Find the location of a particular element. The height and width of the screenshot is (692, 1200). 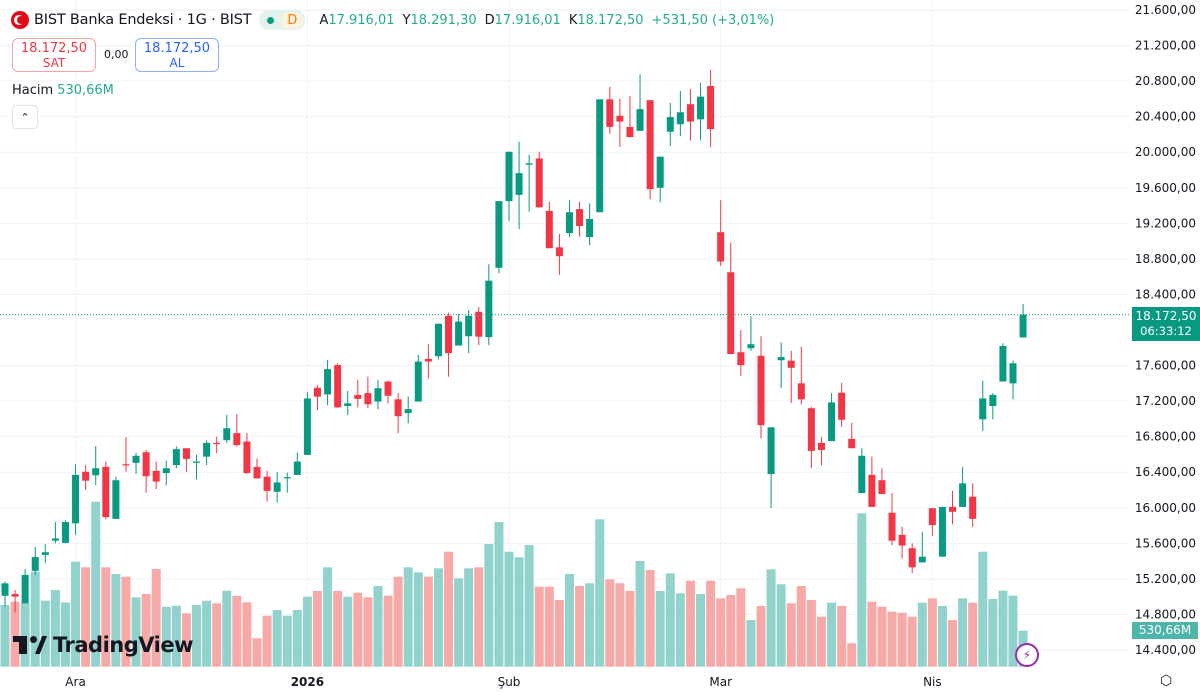

time-axis: Ara 2026 Şub Mar Nis is located at coordinates (503, 682).